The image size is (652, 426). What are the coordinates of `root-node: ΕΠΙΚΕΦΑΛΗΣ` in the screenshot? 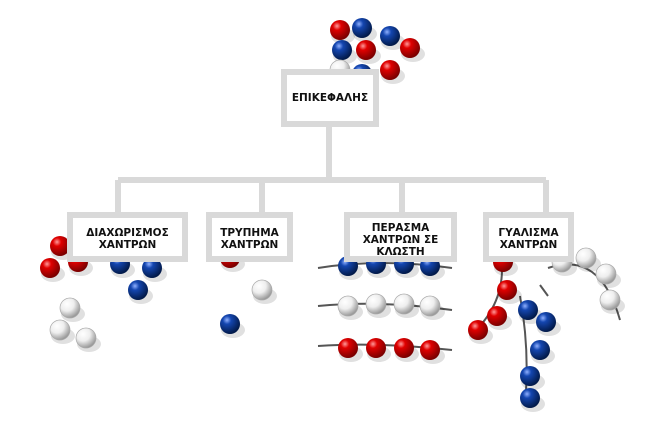 It's located at (330, 98).